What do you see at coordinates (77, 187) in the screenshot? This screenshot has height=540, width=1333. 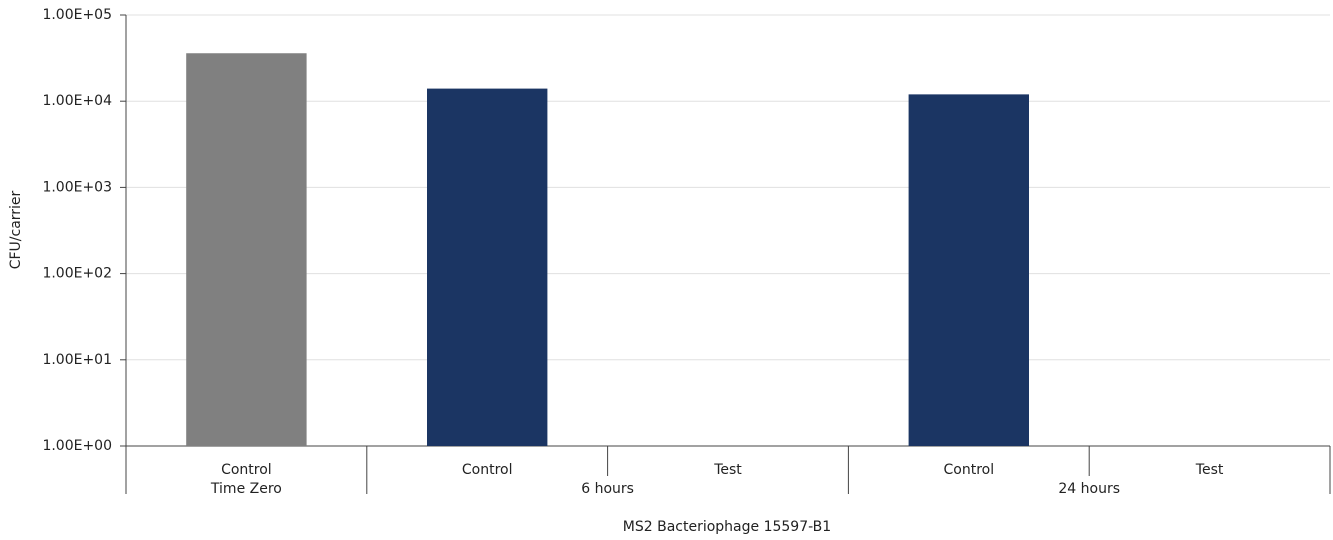 I see `y-tick-label: 1.00E+03` at bounding box center [77, 187].